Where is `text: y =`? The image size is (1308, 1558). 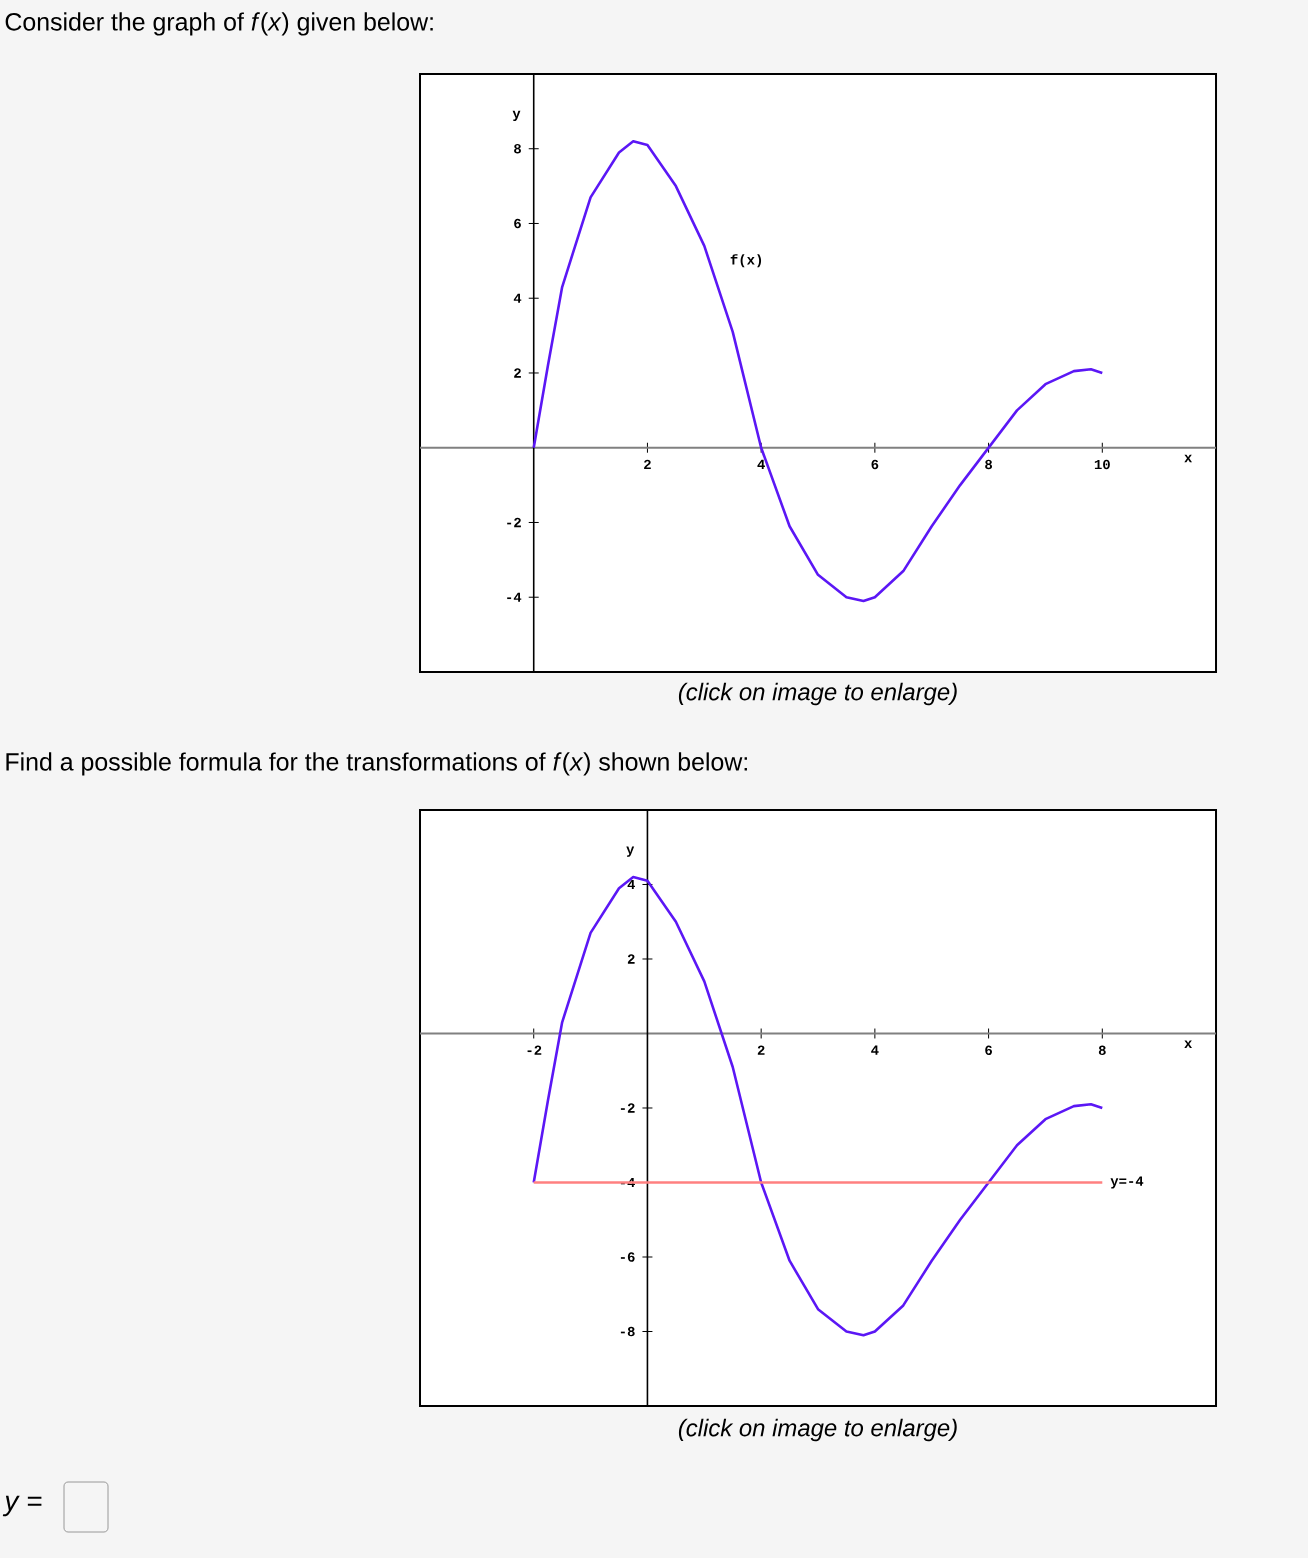
text: y = is located at coordinates (22, 1506).